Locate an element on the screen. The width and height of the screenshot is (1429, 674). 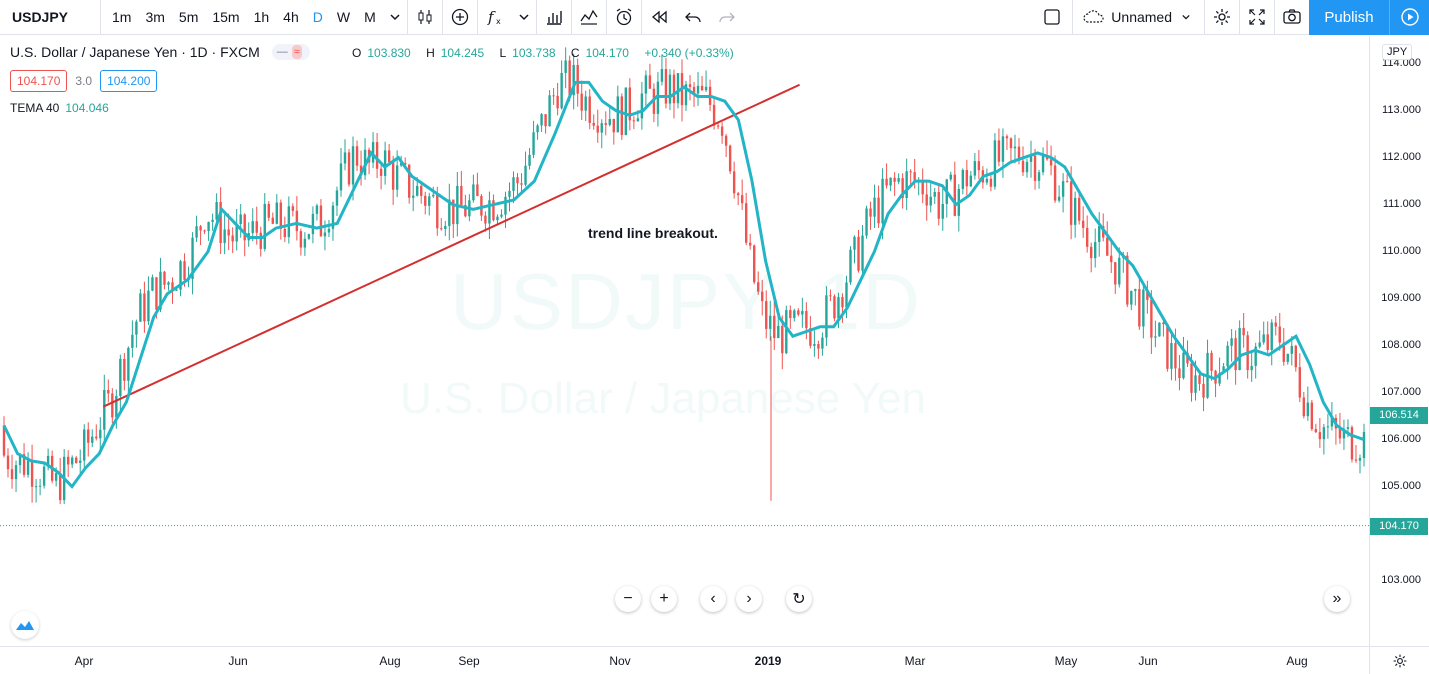
financials-icon is located at coordinates (554, 17).